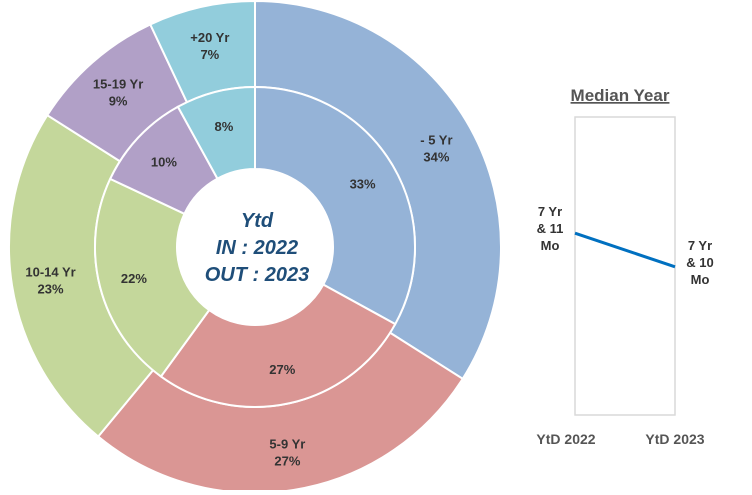 The image size is (752, 495). Describe the element at coordinates (287, 452) in the screenshot. I see `outer-ring-slice-label-5-9: 5-9 Yr 27%` at that location.